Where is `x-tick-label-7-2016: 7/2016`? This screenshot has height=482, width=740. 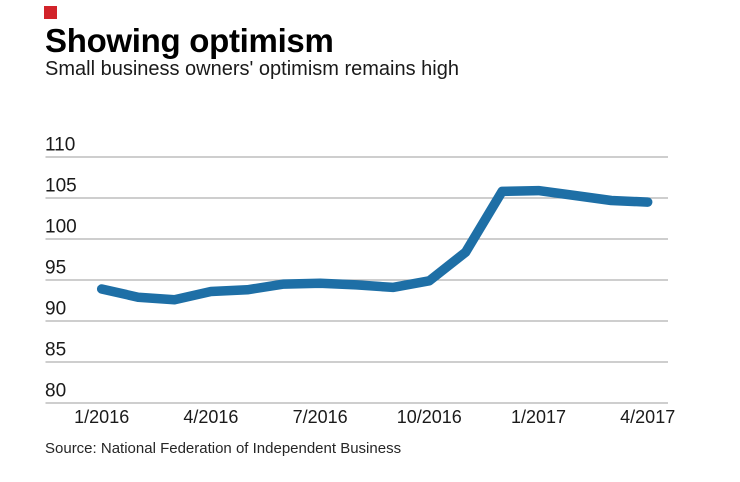
x-tick-label-7-2016: 7/2016 is located at coordinates (320, 417).